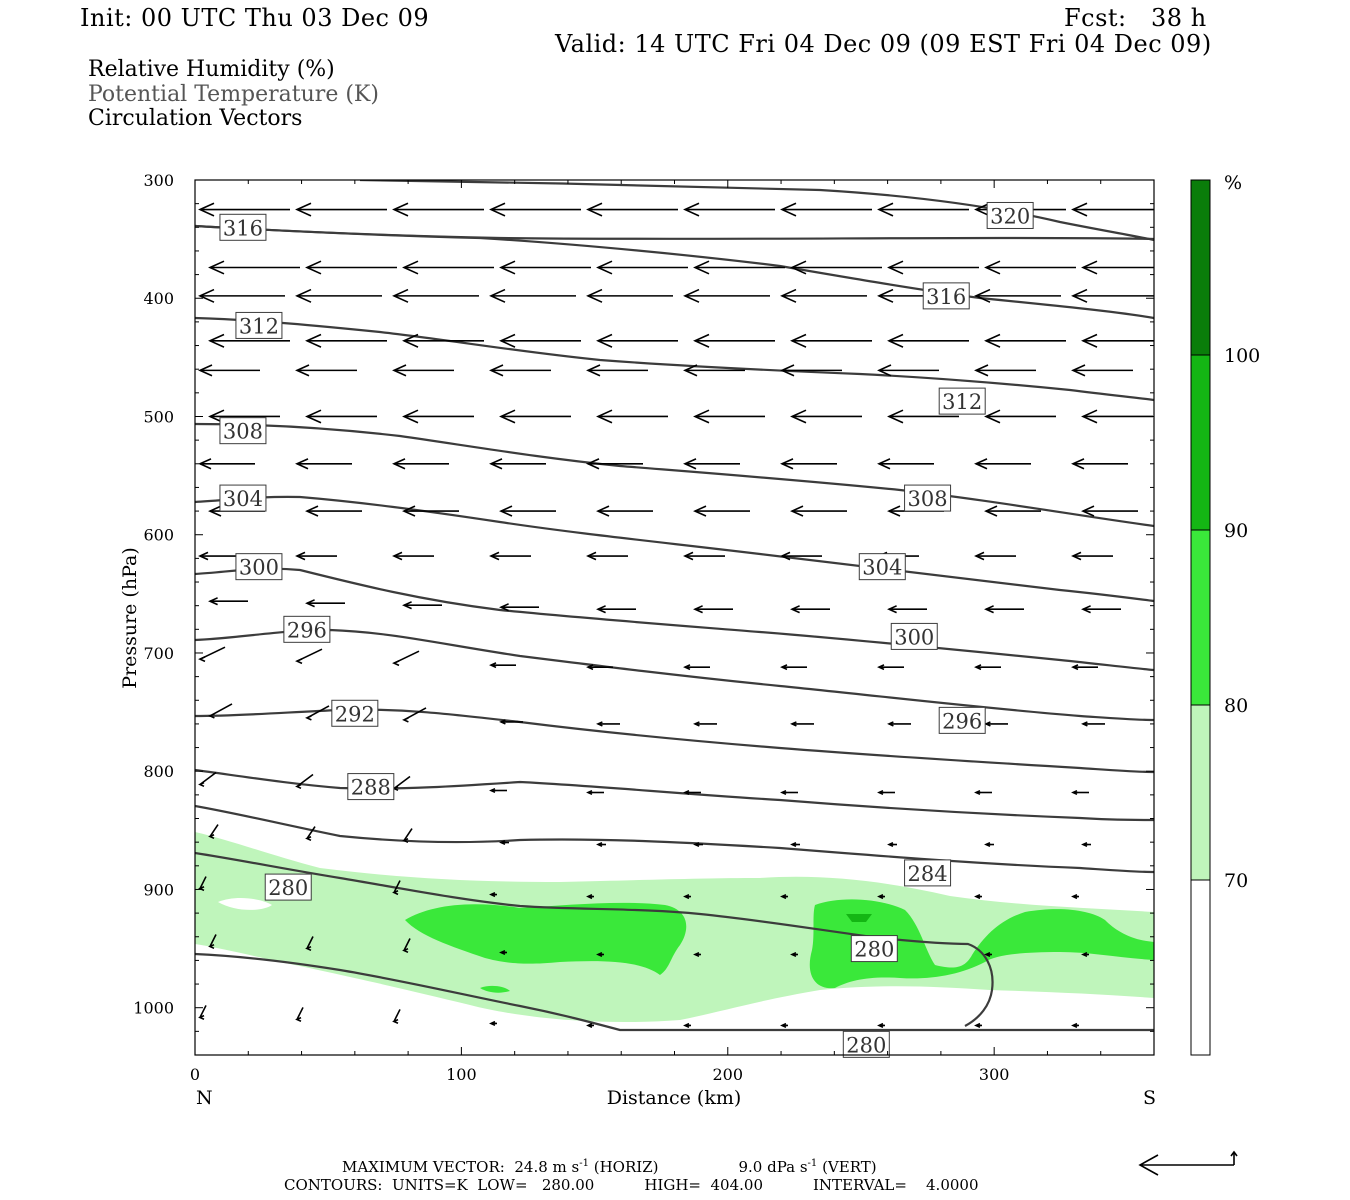 Image resolution: width=1350 pixels, height=1200 pixels. I want to click on colorbar-label-90: 90, so click(1236, 531).